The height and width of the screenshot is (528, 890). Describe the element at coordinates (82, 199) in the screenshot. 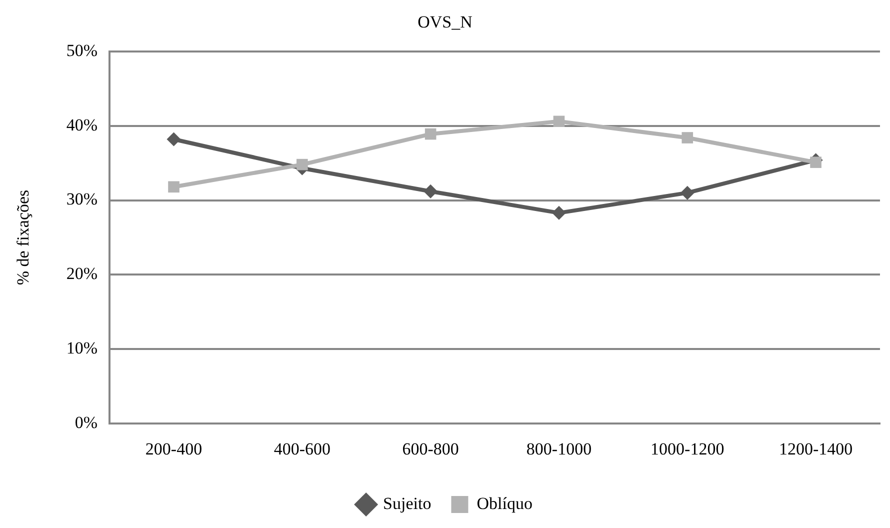

I see `y-tick-label: 30%` at that location.